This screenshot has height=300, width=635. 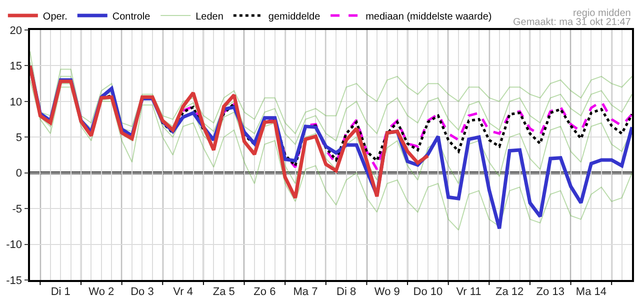 I want to click on y-tick-label: 10, so click(x=16, y=102).